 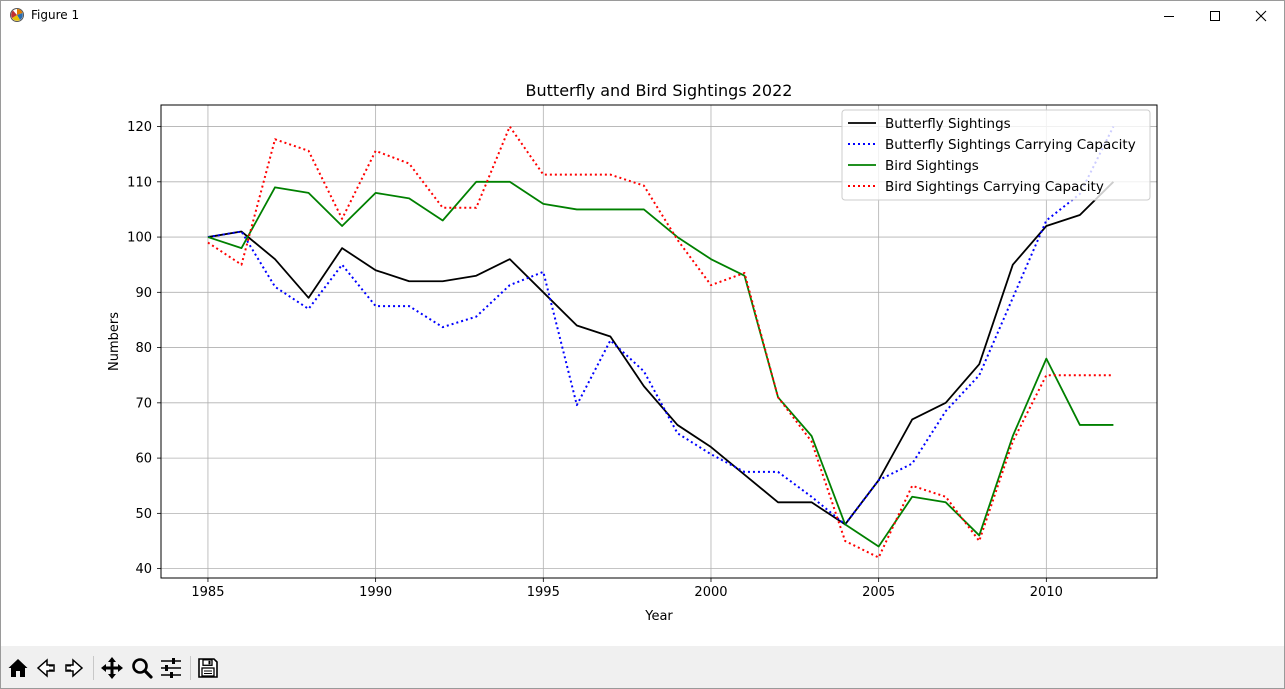 I want to click on sliders-icon, so click(x=171, y=668).